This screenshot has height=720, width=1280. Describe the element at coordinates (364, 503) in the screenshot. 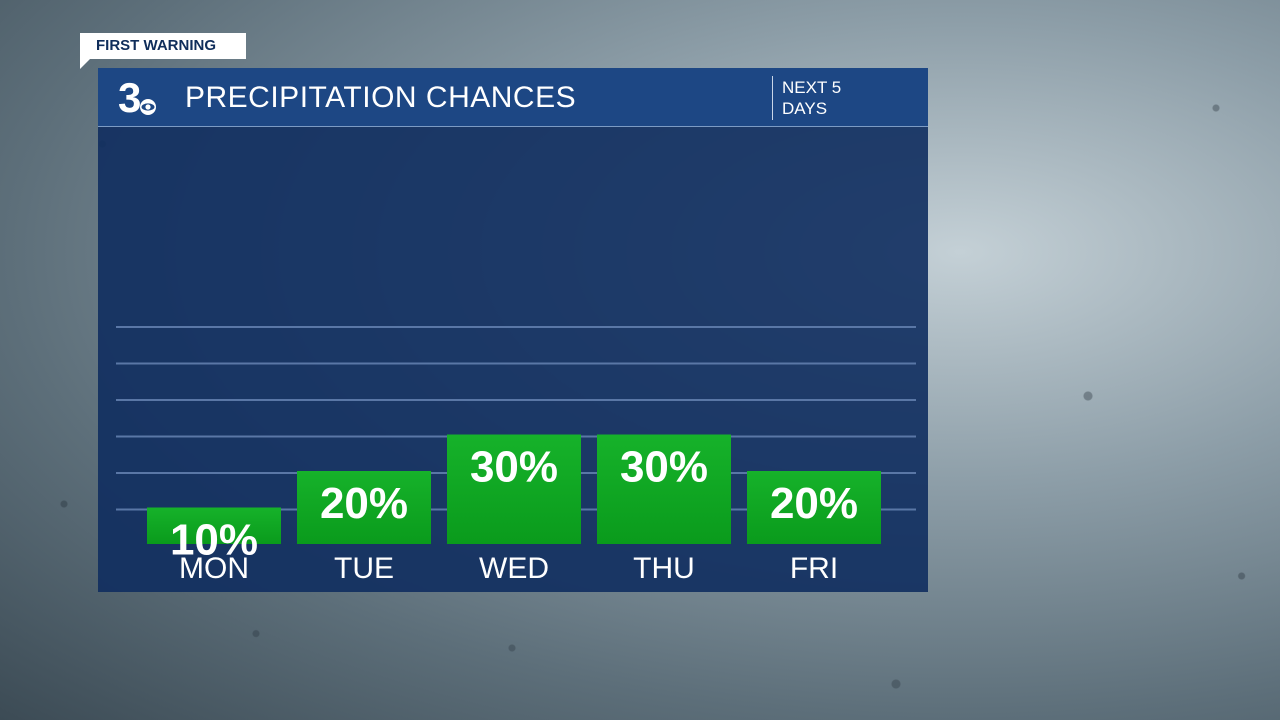

I see `data-label-tue: 20%` at that location.